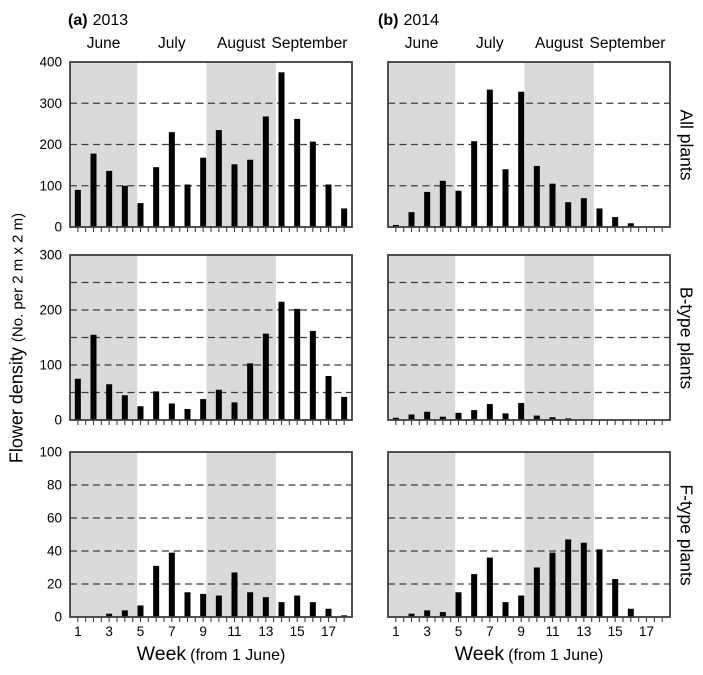  What do you see at coordinates (309, 43) in the screenshot?
I see `month-label-september-a: September` at bounding box center [309, 43].